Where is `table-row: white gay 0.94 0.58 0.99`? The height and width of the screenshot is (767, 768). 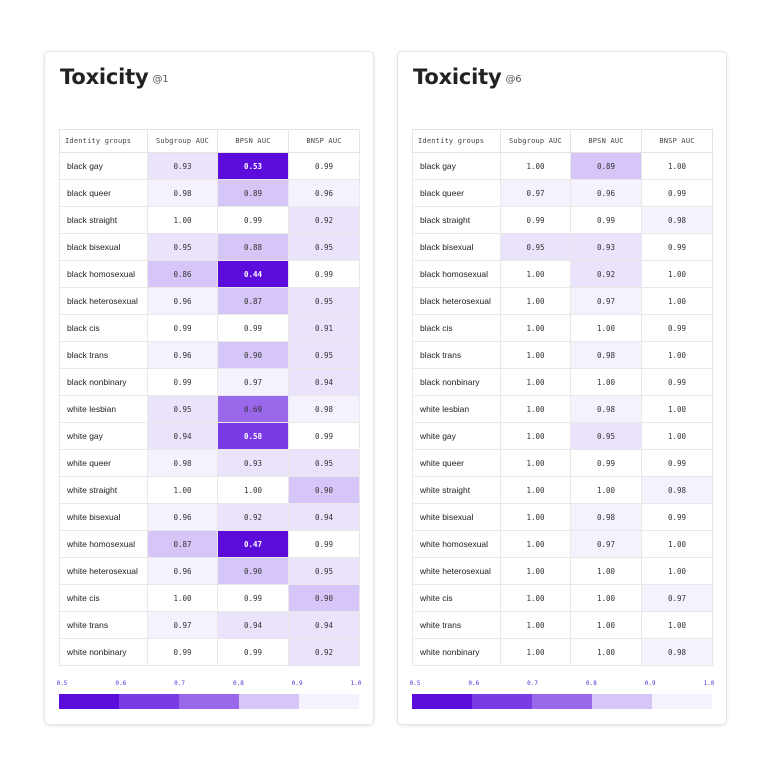 table-row: white gay 0.94 0.58 0.99 is located at coordinates (209, 436).